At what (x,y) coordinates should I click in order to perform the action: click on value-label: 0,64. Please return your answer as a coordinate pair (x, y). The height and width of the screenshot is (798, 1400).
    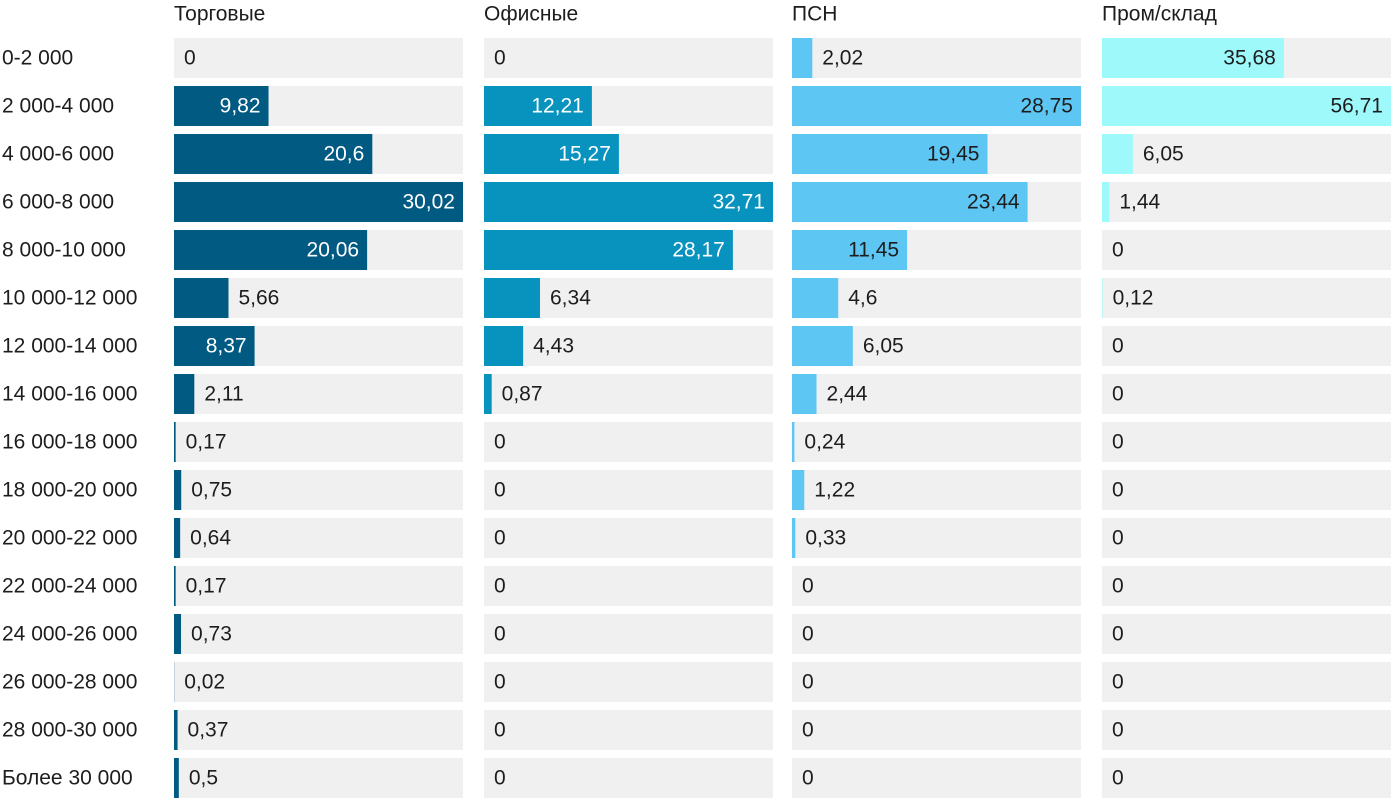
    Looking at the image, I should click on (210, 538).